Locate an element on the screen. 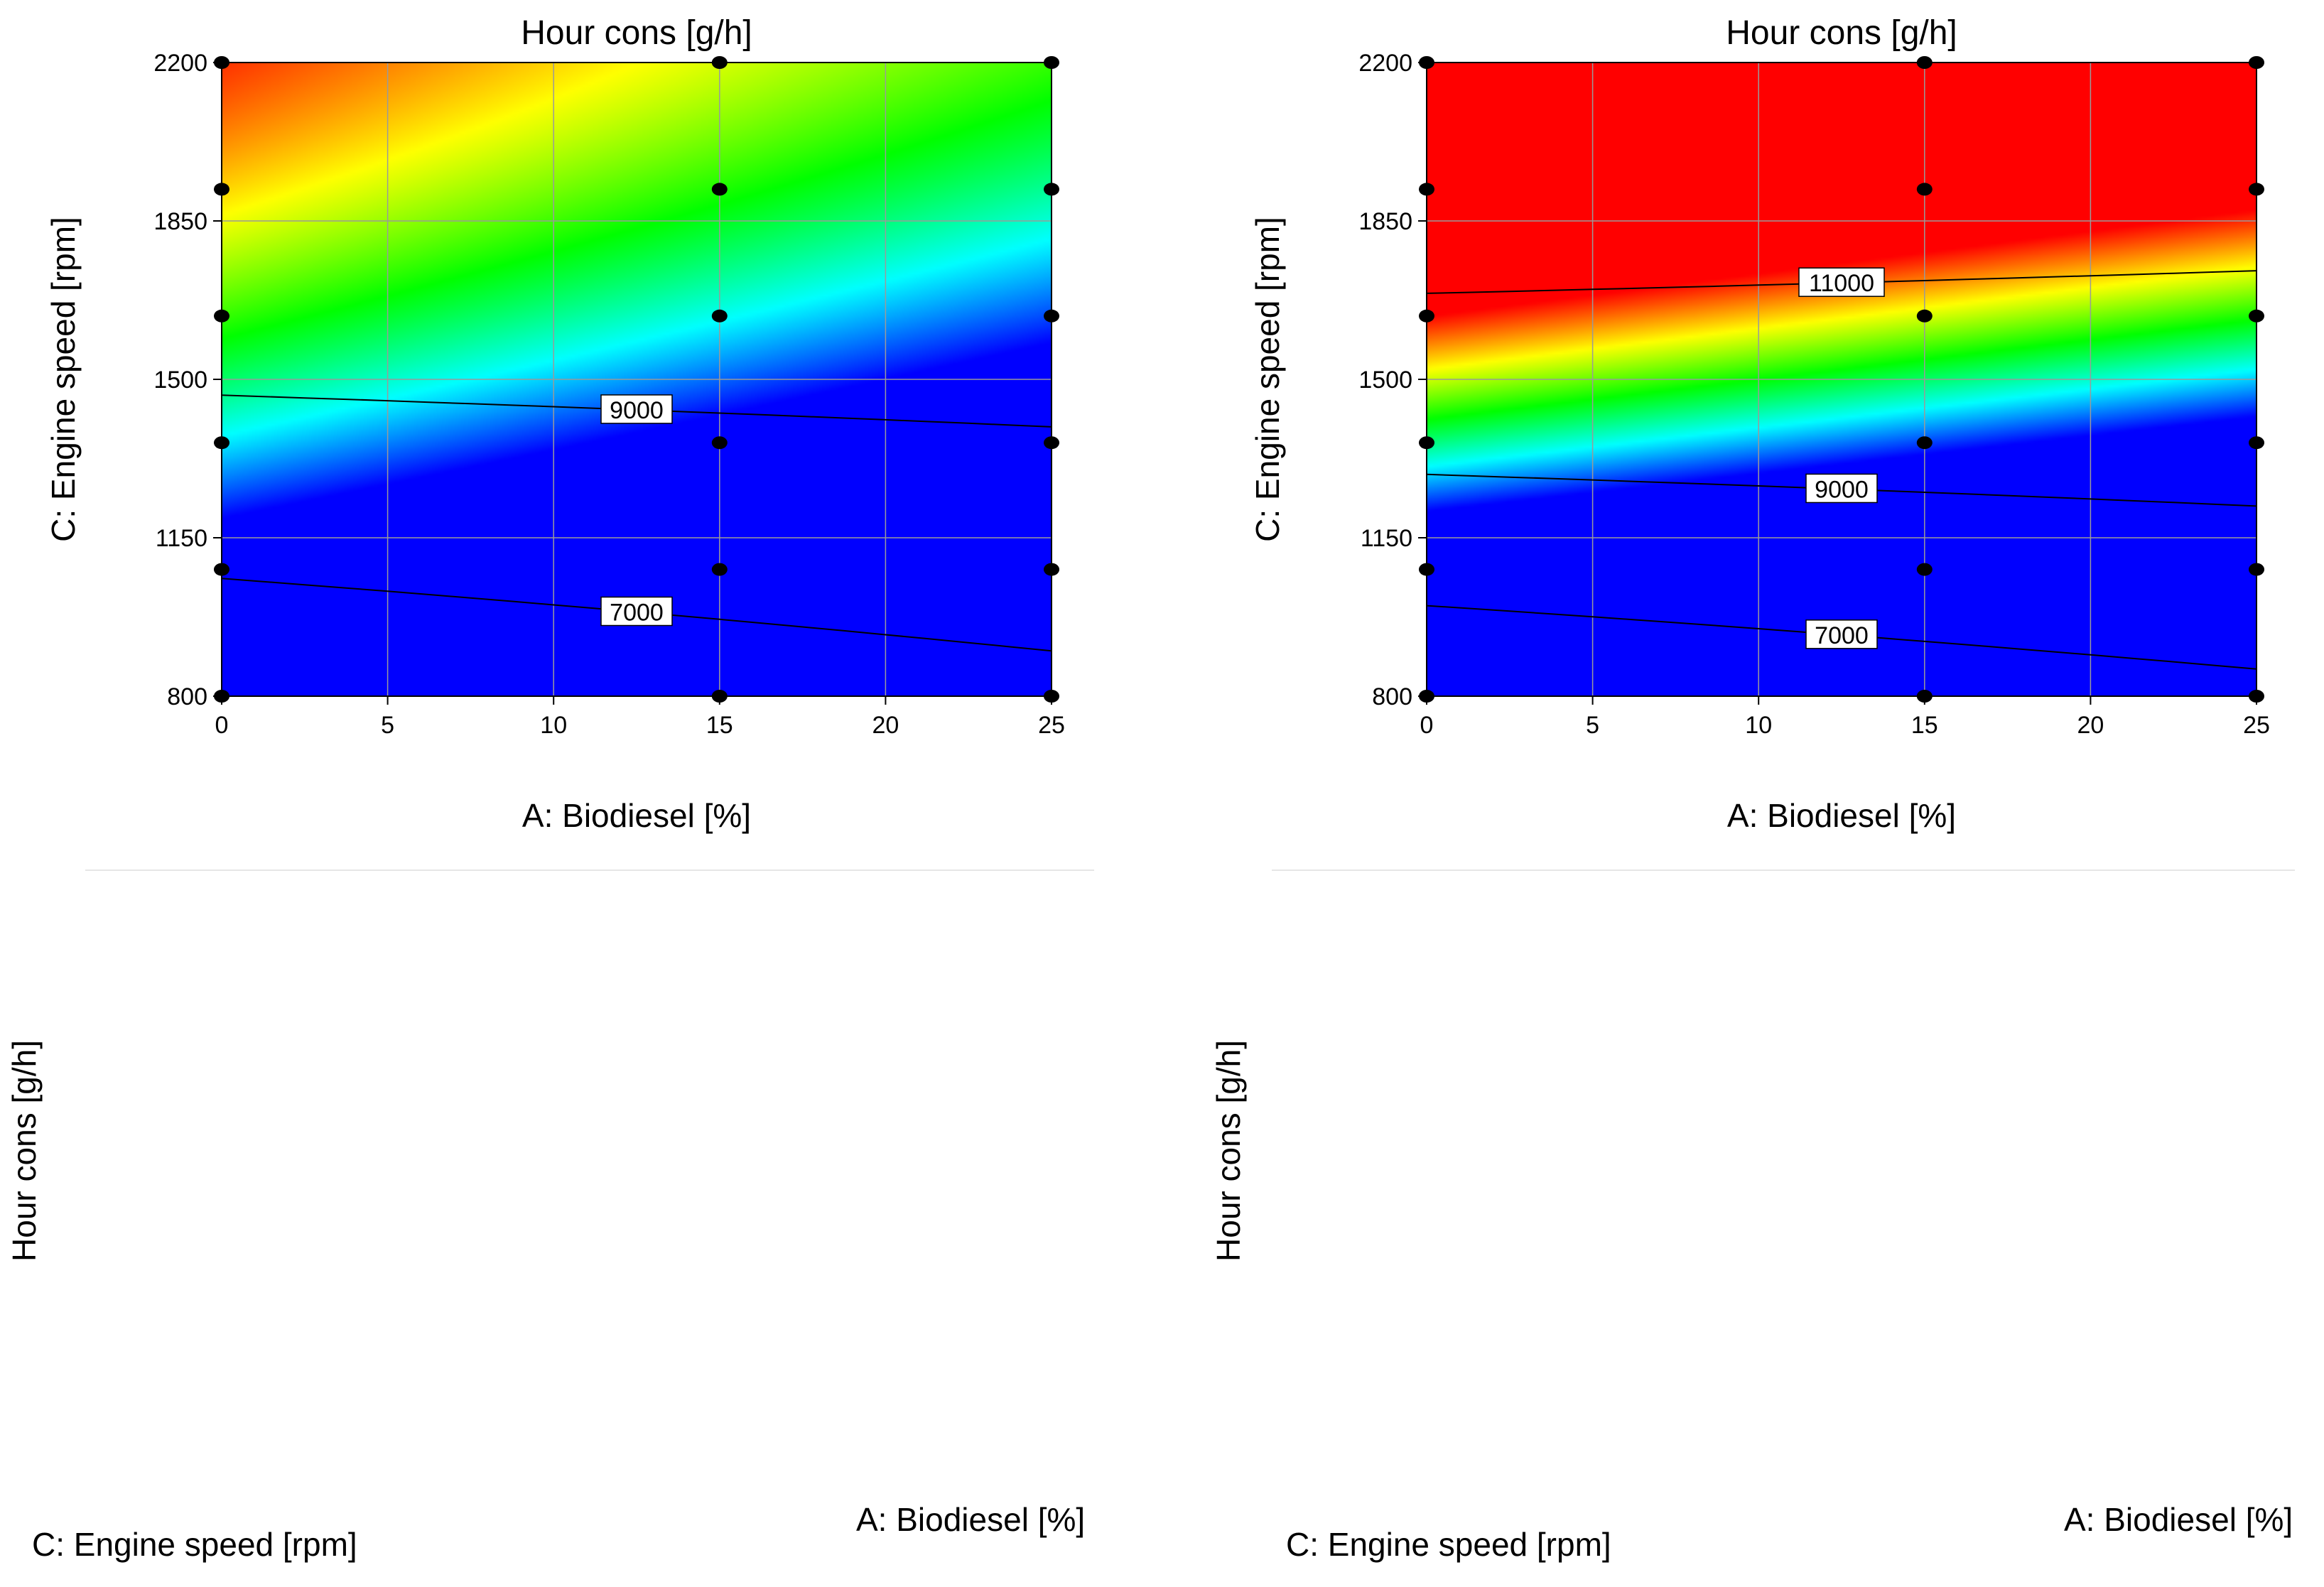  surface-plot-2-engine-speed-label: C: Engine speed [rpm] is located at coordinates (1448, 1545).